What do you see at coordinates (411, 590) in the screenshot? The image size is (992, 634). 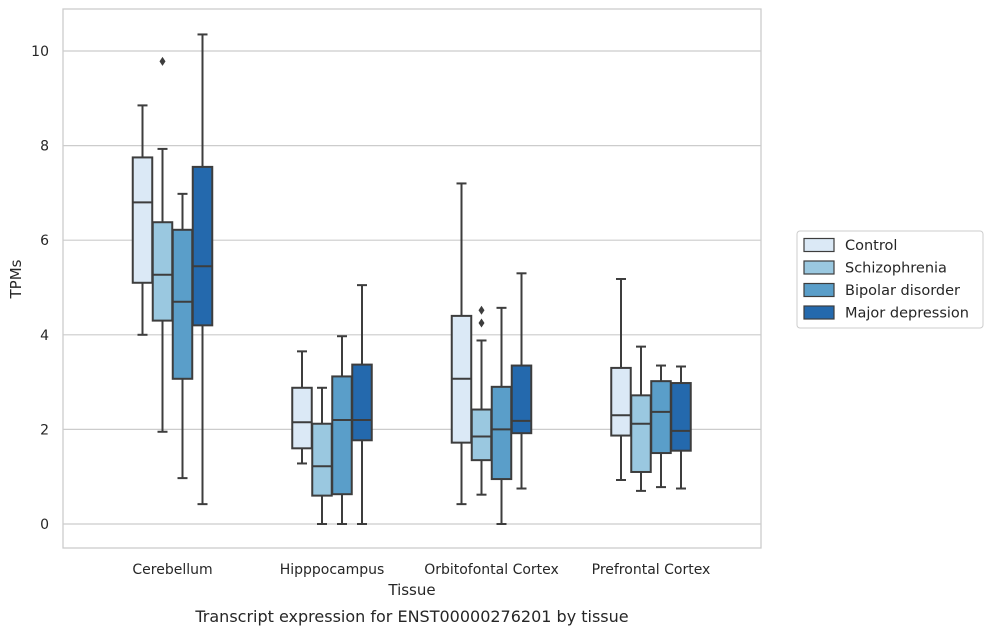 I see `x-axis-label: Tissue` at bounding box center [411, 590].